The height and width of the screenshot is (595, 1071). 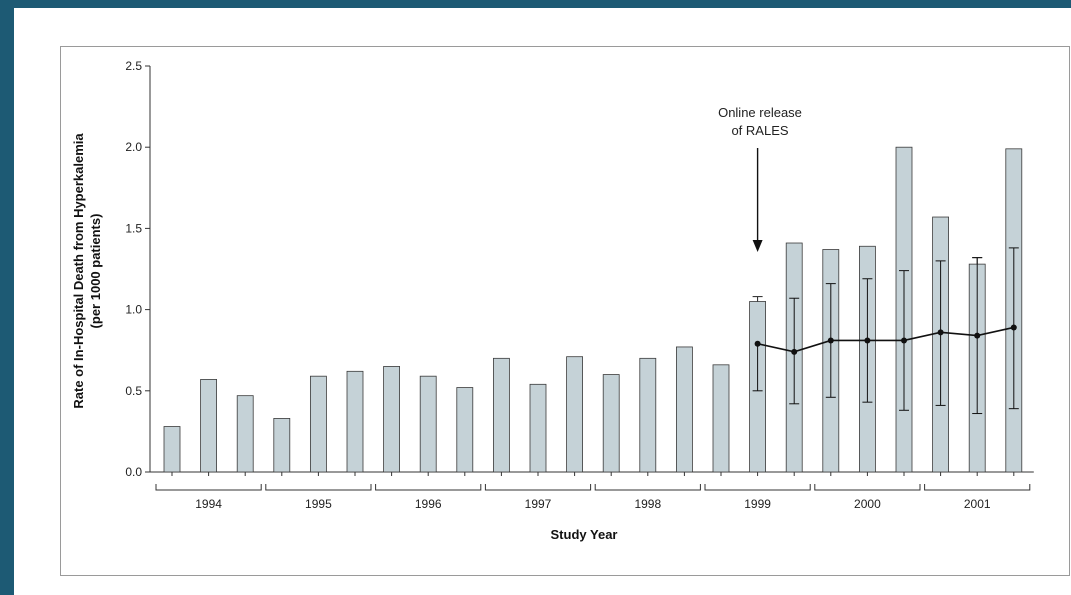 I want to click on x-tick-label: 1996, so click(x=428, y=504).